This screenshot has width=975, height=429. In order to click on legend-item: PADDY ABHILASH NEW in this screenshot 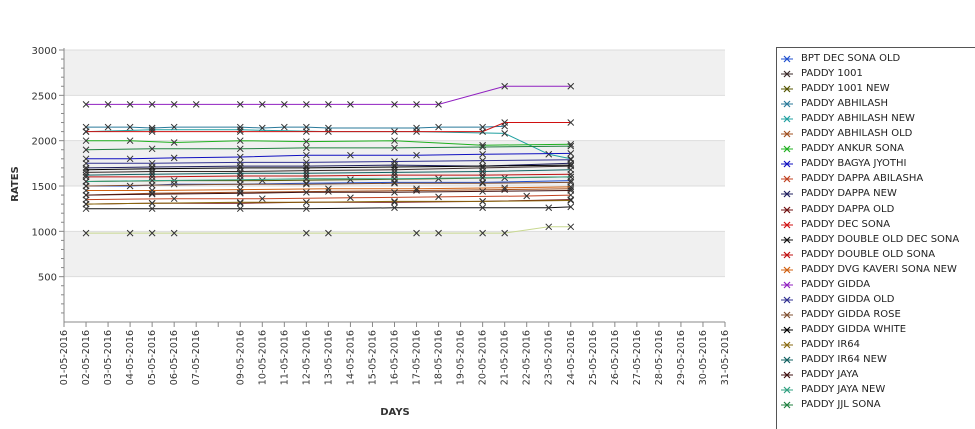, I will do `click(876, 119)`.